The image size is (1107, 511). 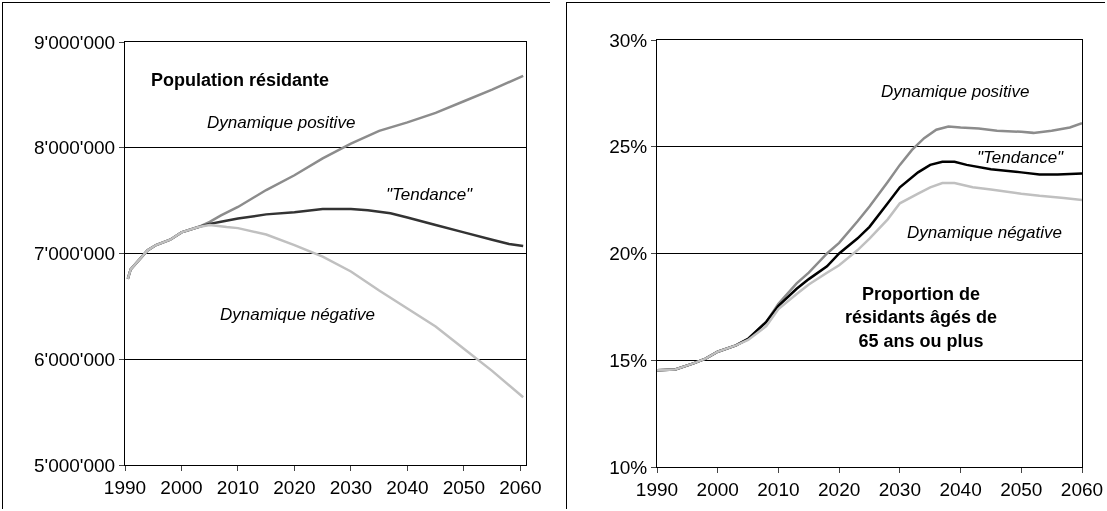 I want to click on line-series, so click(x=325, y=311).